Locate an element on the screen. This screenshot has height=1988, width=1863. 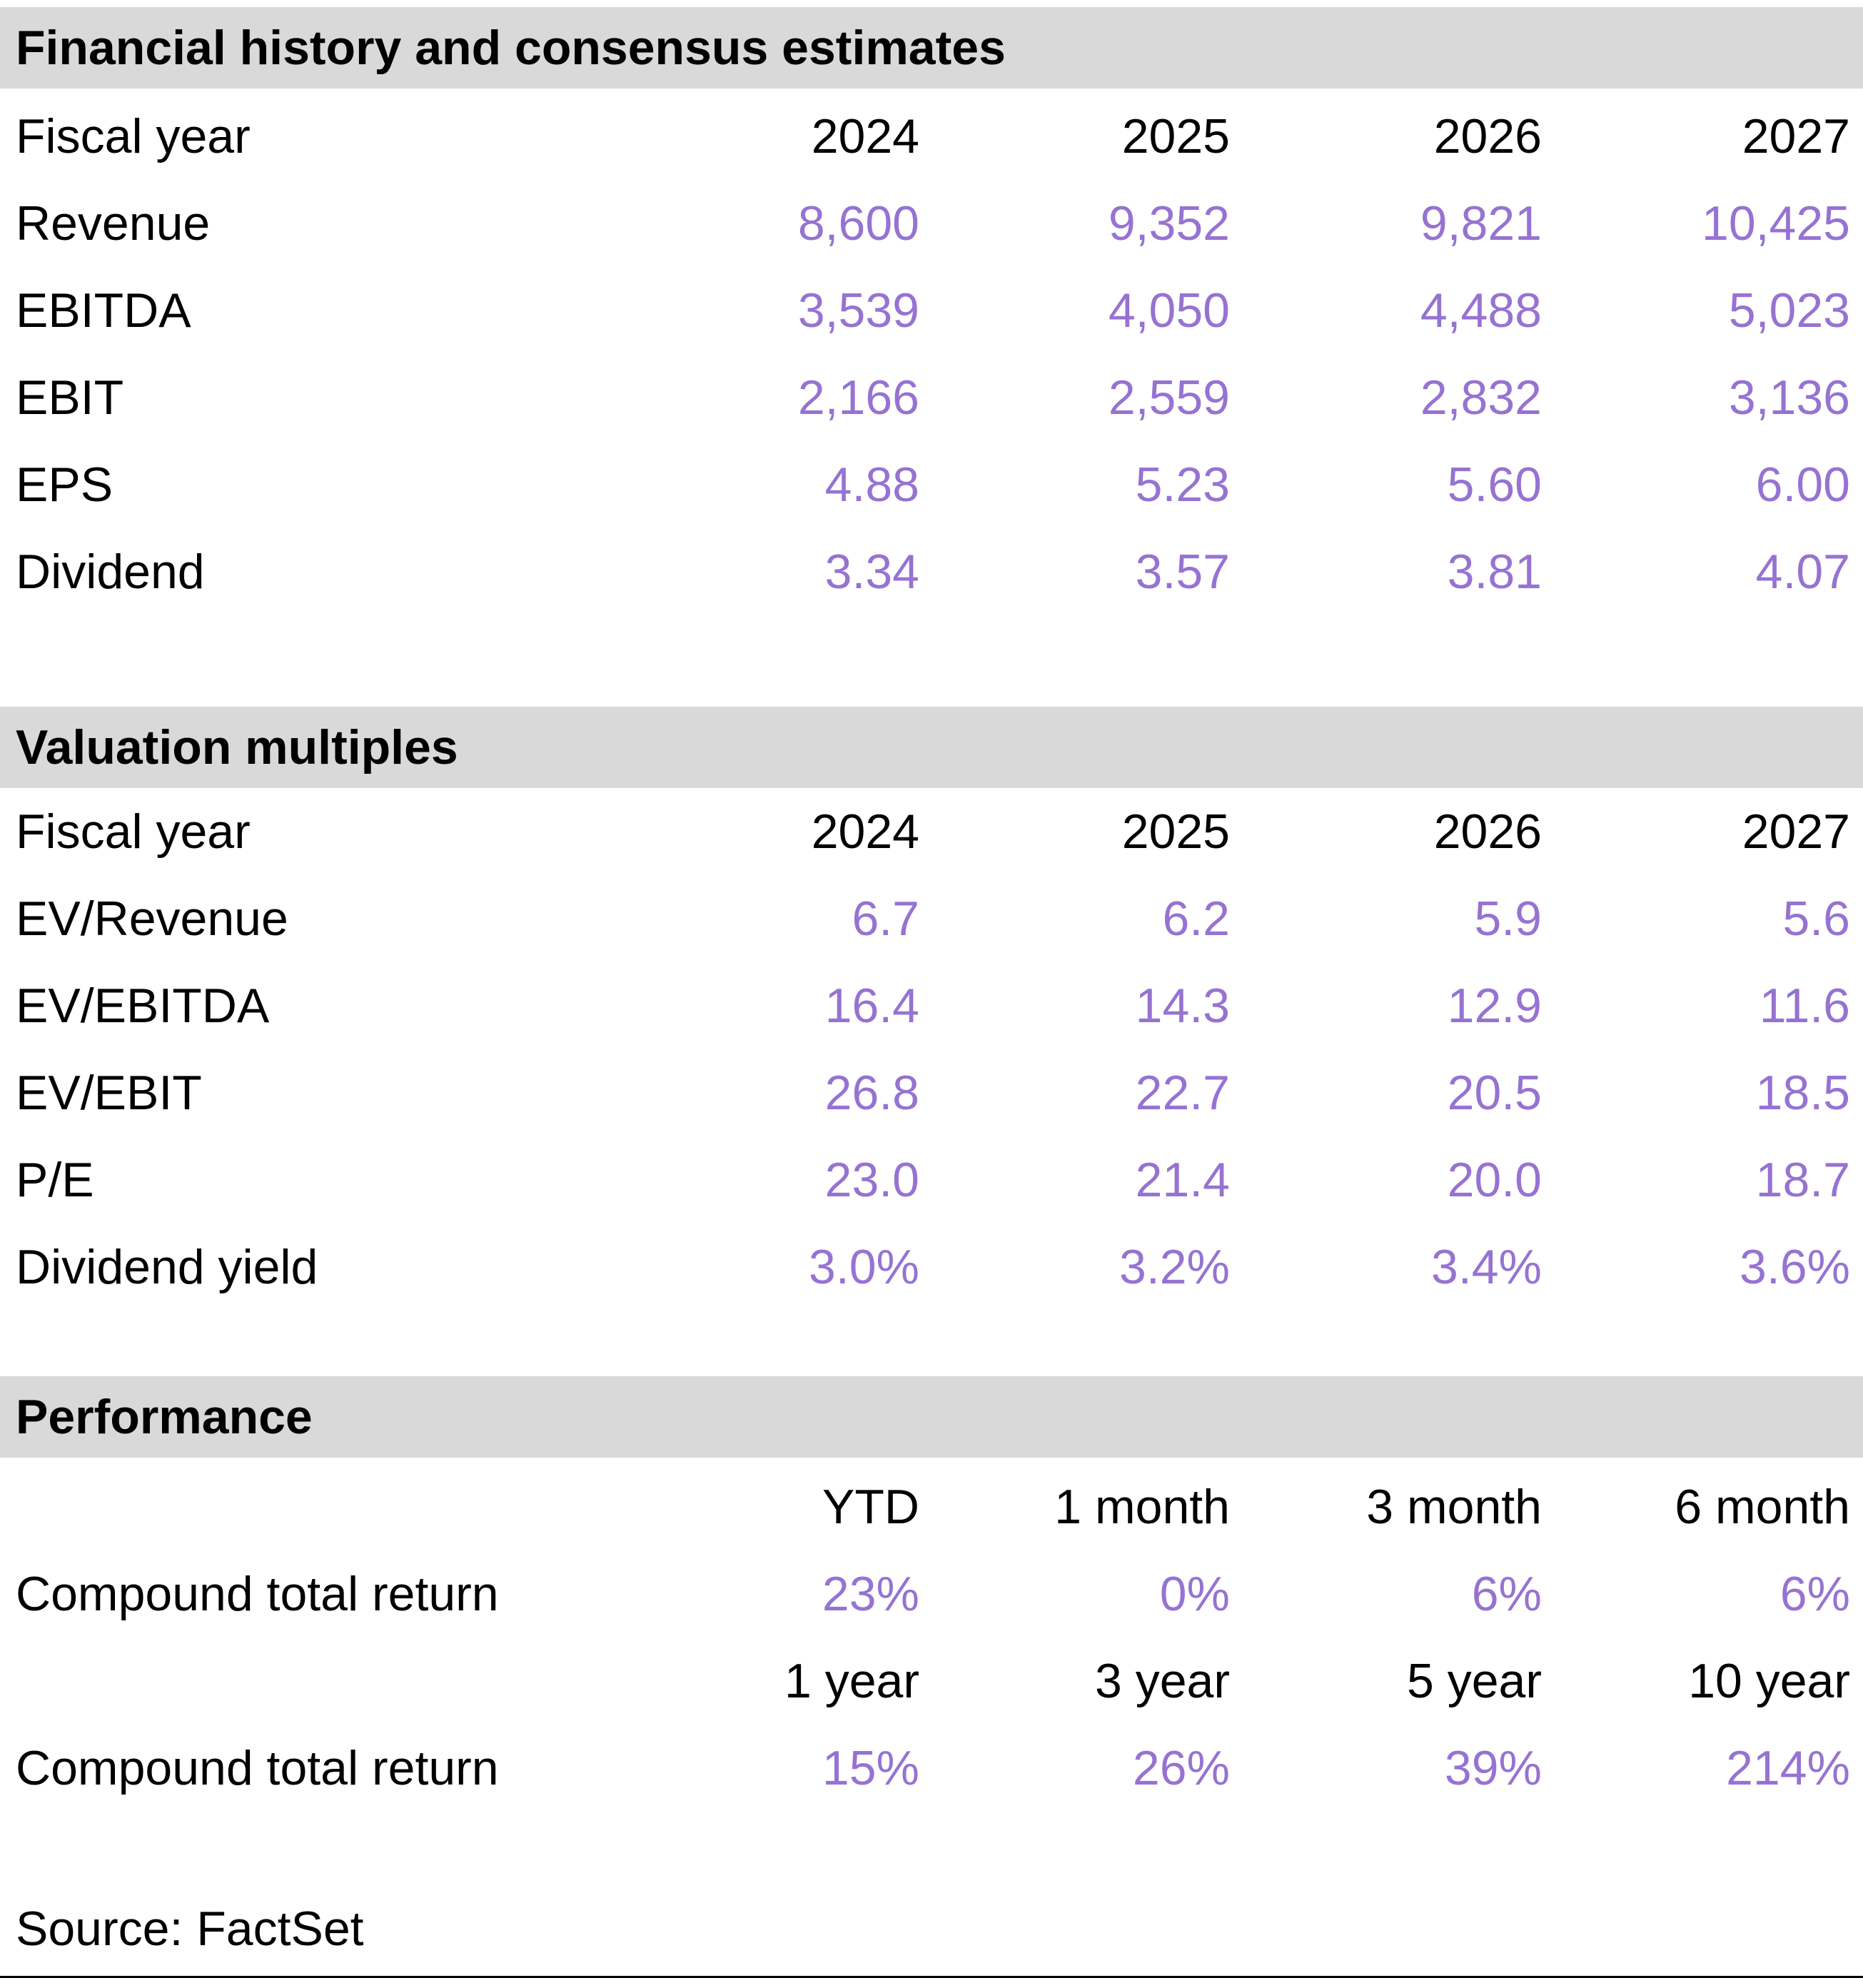
value-cell: 18.7 is located at coordinates (1802, 1180).